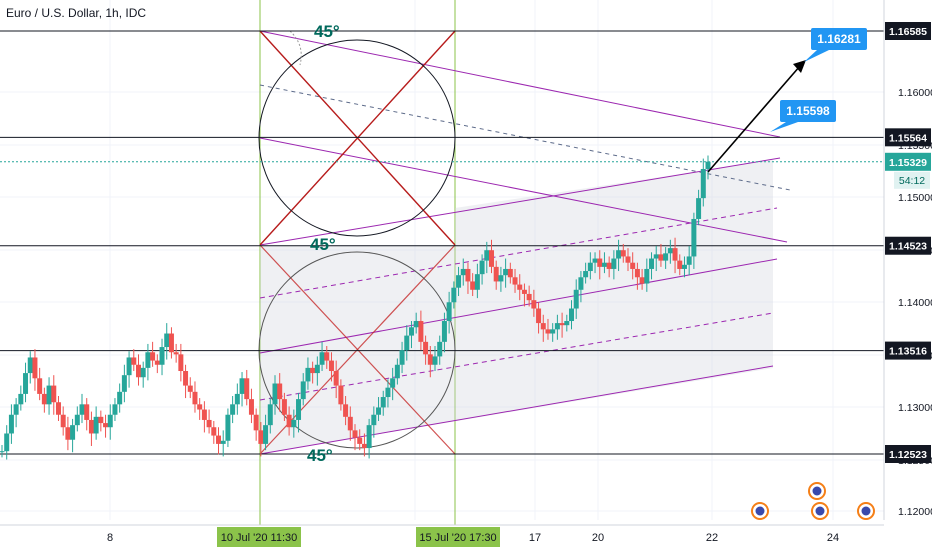 This screenshot has height=550, width=932. I want to click on target-arrow-head, so click(799, 66).